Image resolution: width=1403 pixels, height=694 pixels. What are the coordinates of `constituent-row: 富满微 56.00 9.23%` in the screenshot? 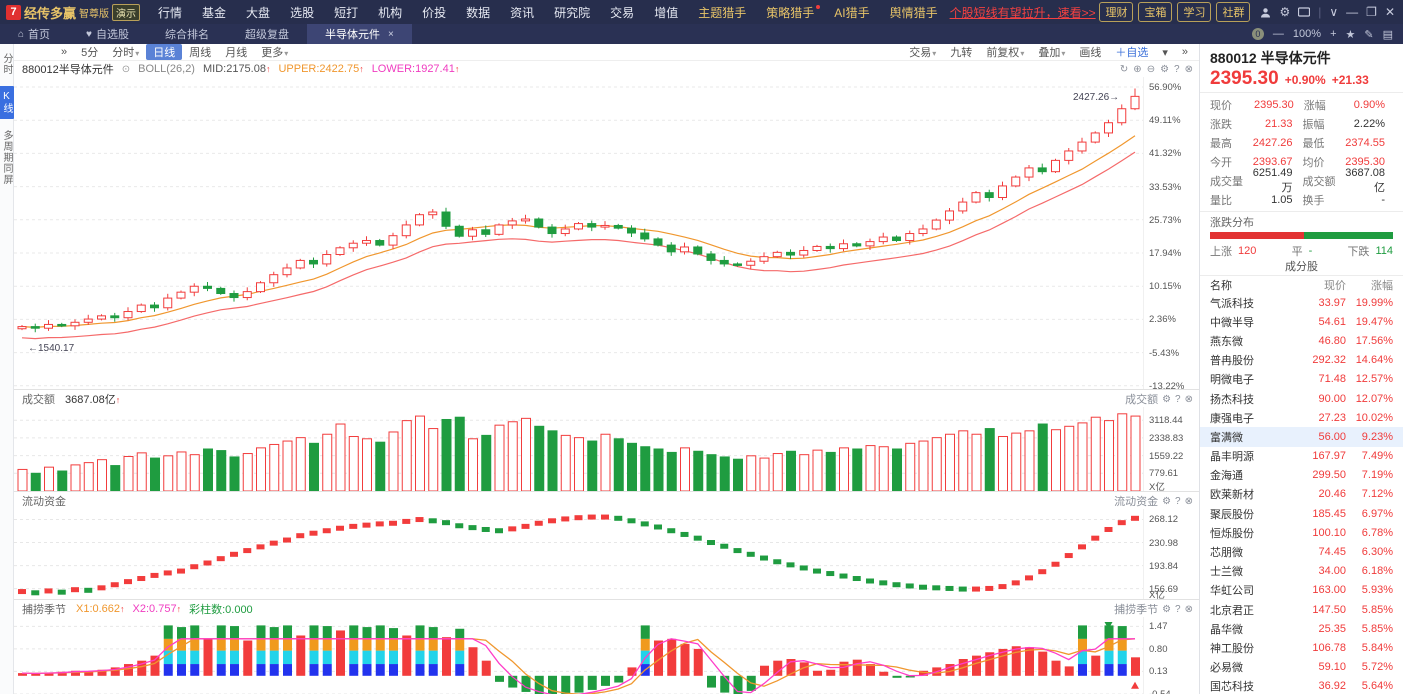 It's located at (1301, 437).